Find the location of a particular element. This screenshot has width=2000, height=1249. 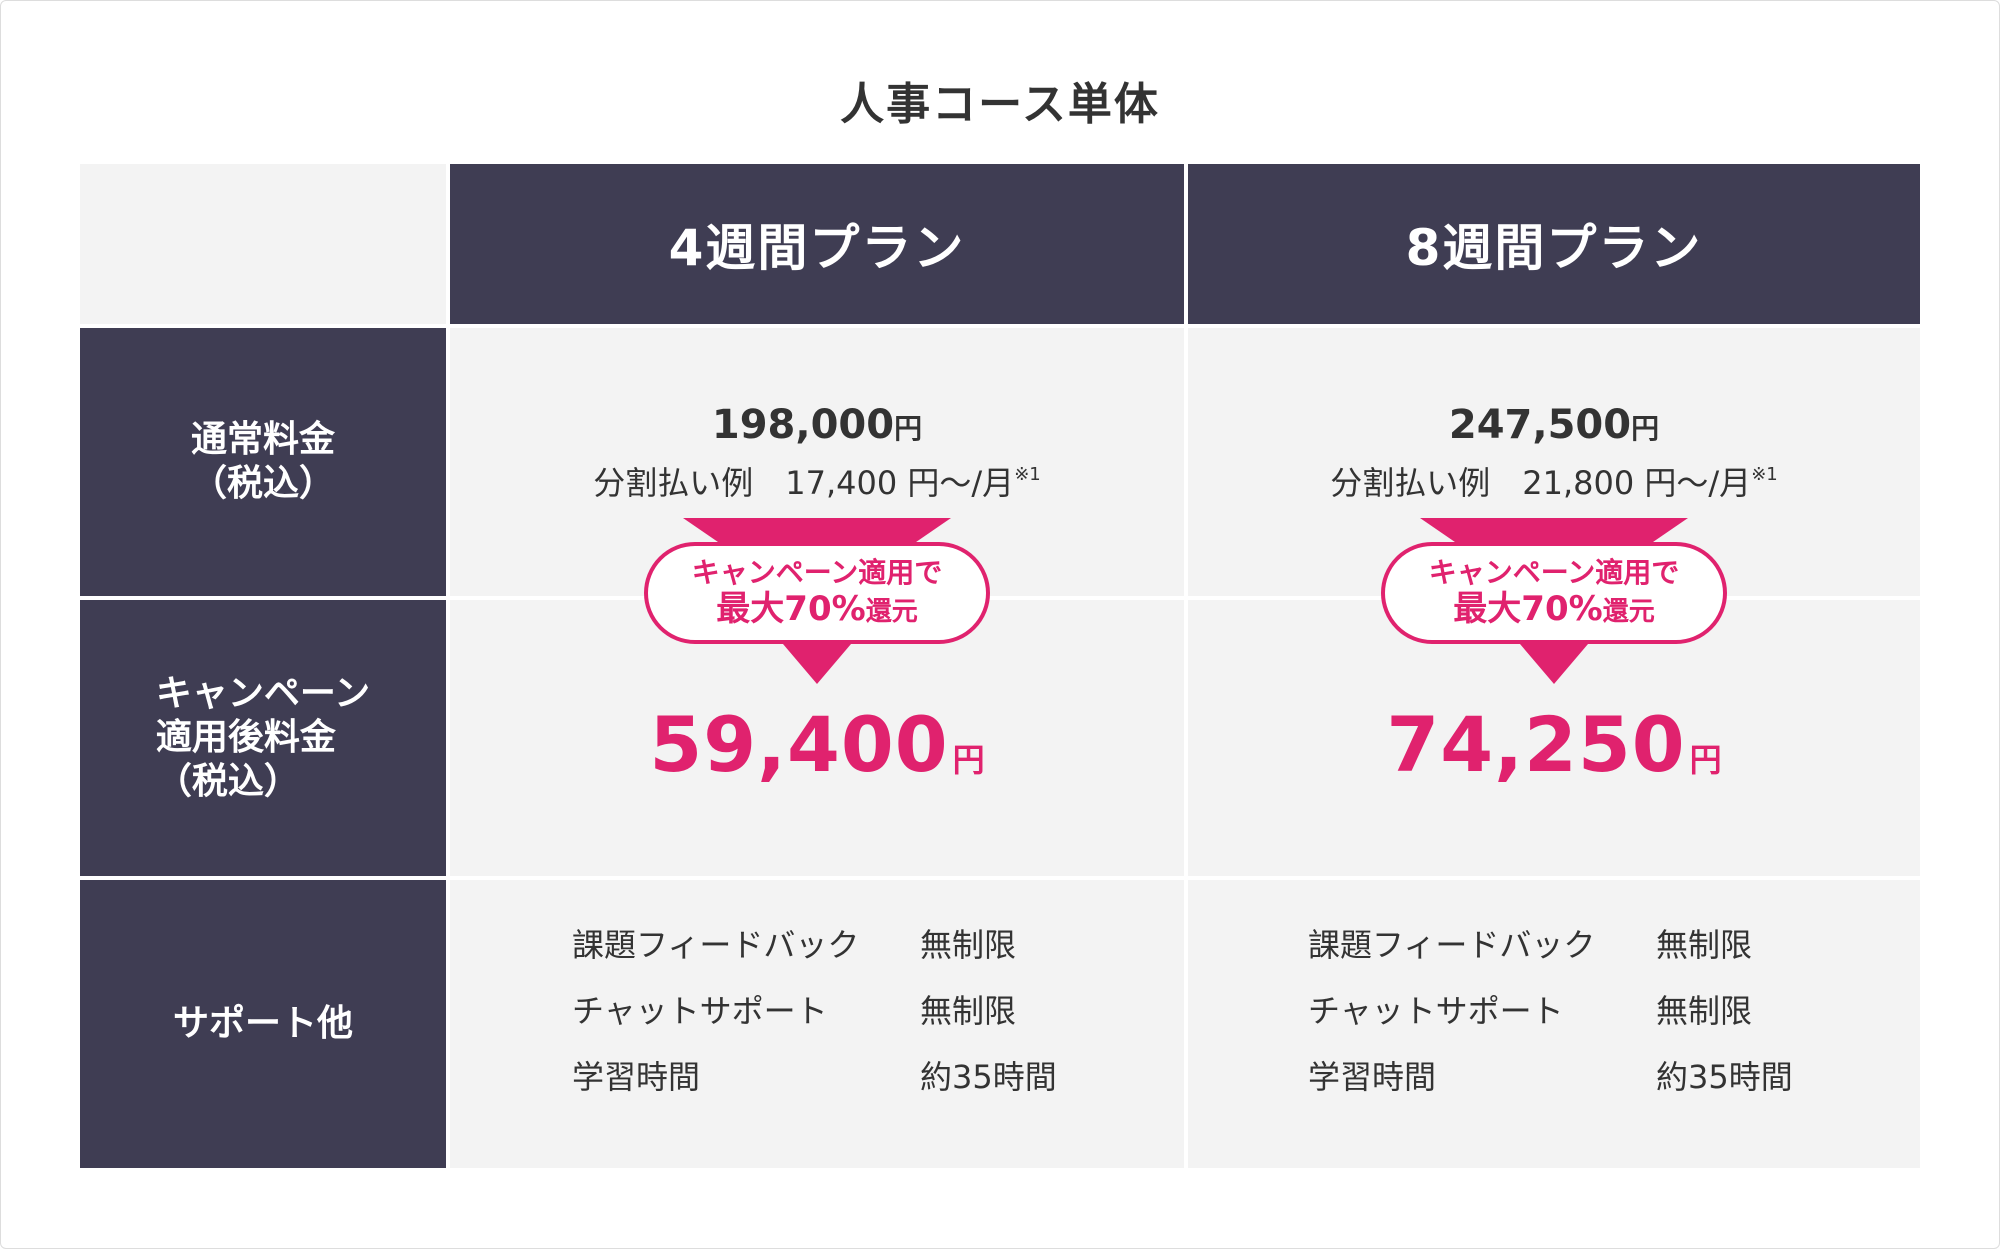

support-list-8week: 課題フィードバック 無制限 チャットサポート 無制限 学習時間 約35時間 is located at coordinates (1550, 1011).